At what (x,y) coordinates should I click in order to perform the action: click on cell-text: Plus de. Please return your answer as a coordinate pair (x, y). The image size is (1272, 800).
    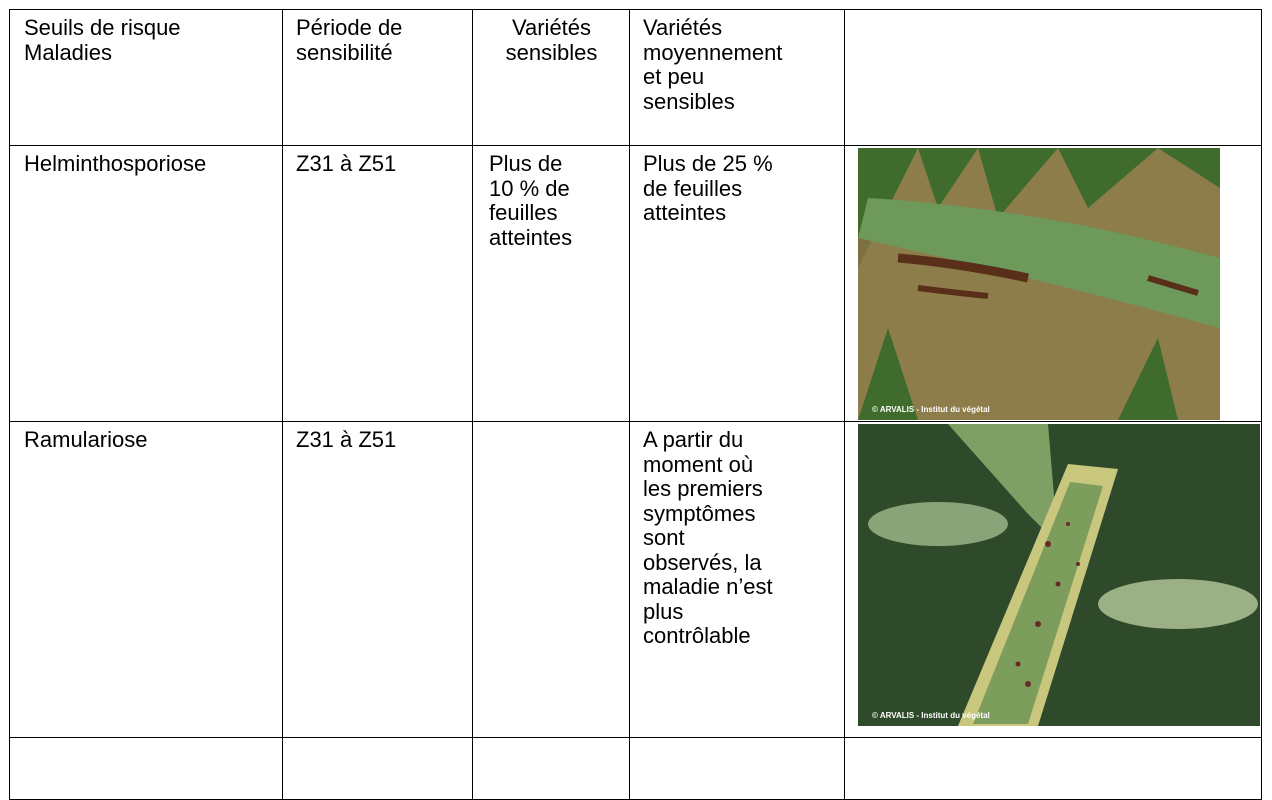
    Looking at the image, I should click on (526, 163).